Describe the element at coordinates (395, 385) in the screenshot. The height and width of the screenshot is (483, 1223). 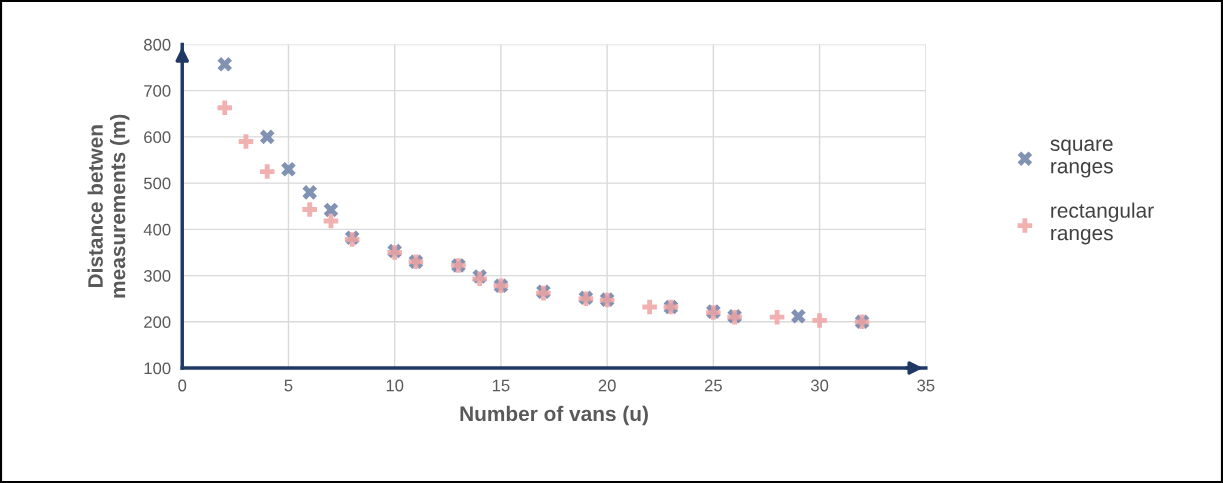
I see `x-tick-label: 10` at that location.